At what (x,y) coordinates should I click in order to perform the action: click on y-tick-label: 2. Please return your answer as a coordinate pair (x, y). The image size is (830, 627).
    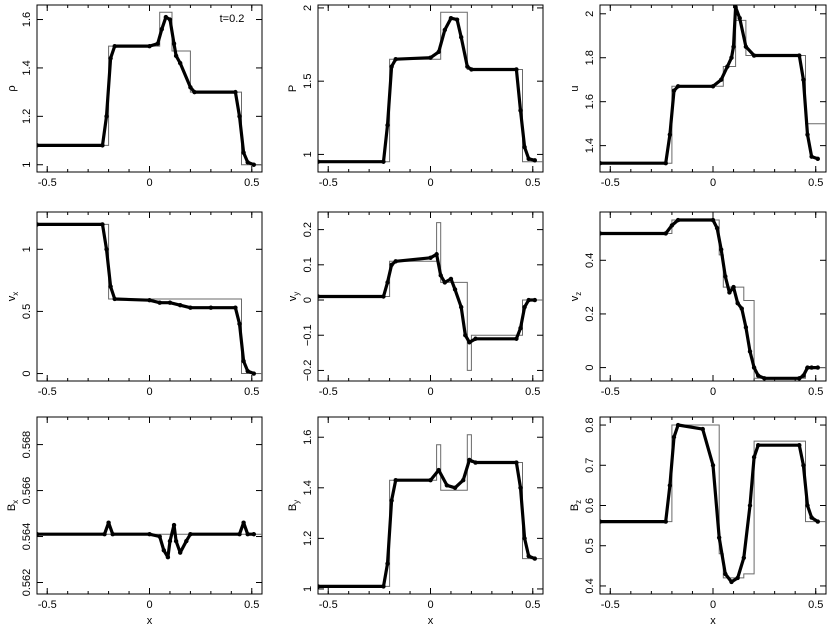
    Looking at the image, I should click on (590, 14).